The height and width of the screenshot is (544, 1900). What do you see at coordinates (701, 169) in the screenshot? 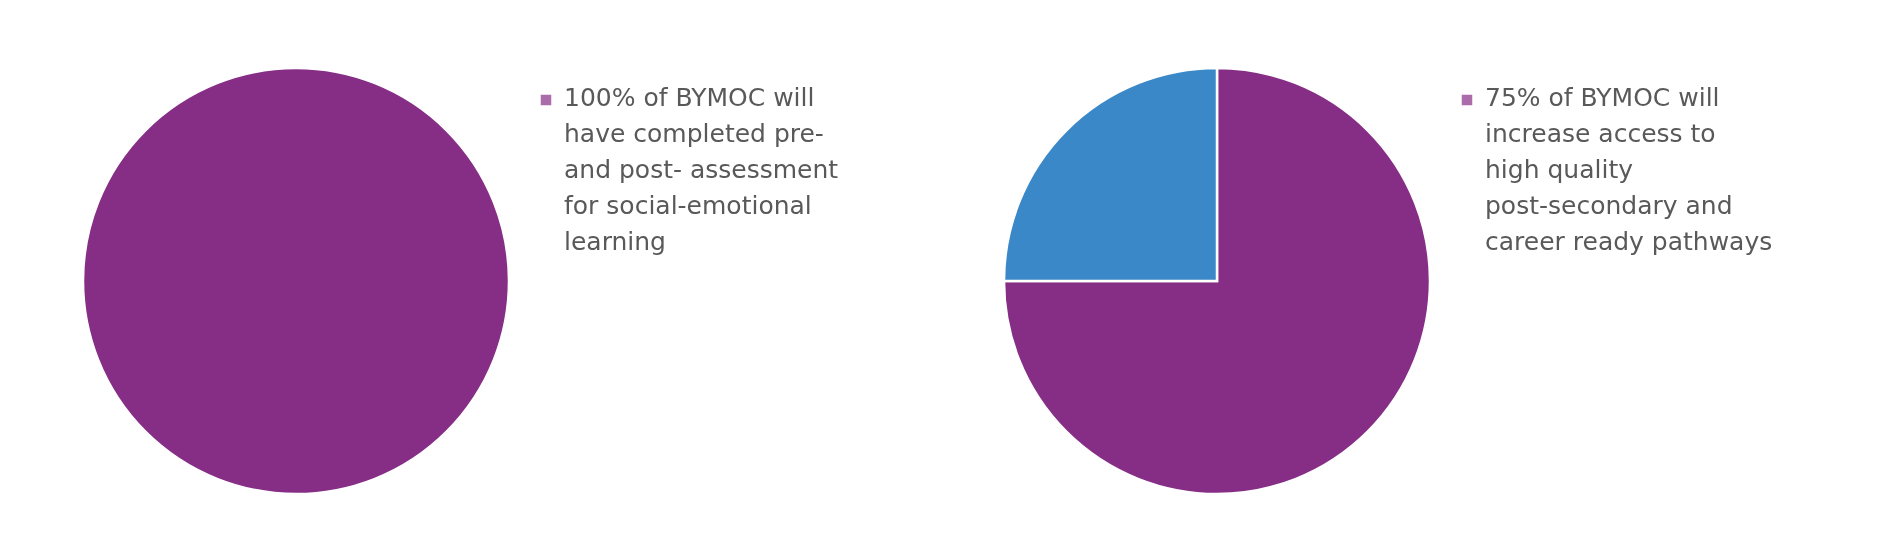
I see `legend-label: 100% of BYMOC will have completed pre- and post- assessment for social-emotional learning` at bounding box center [701, 169].